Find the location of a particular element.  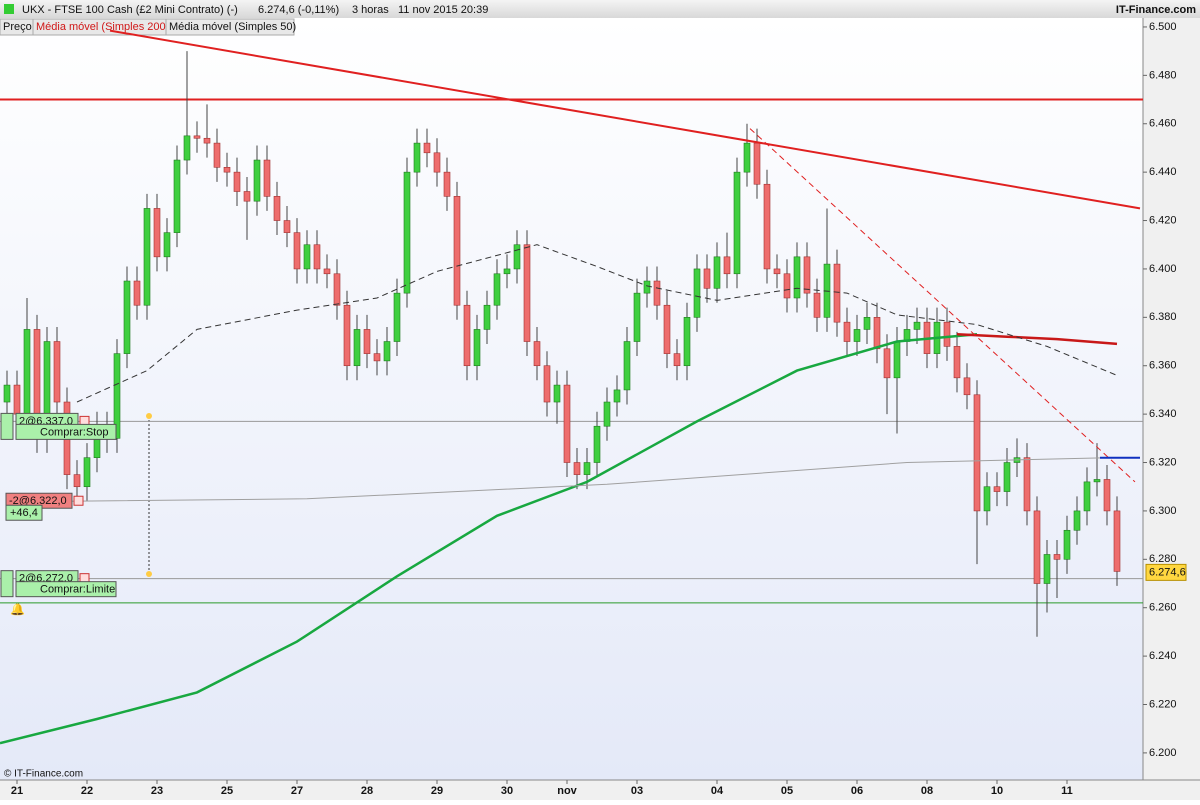

y-tick-label: 6.320 is located at coordinates (1163, 462).